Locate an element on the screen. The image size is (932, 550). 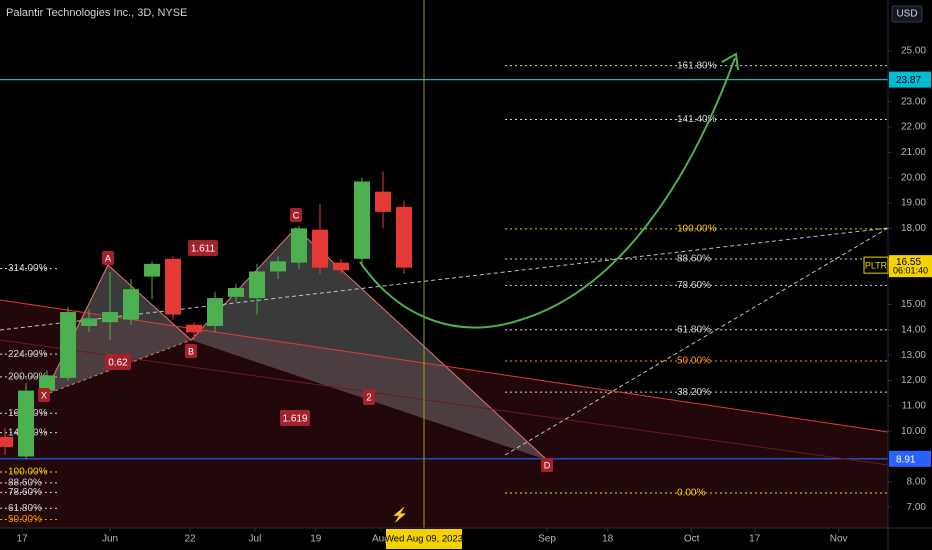
pattern-point: D is located at coordinates (547, 465).